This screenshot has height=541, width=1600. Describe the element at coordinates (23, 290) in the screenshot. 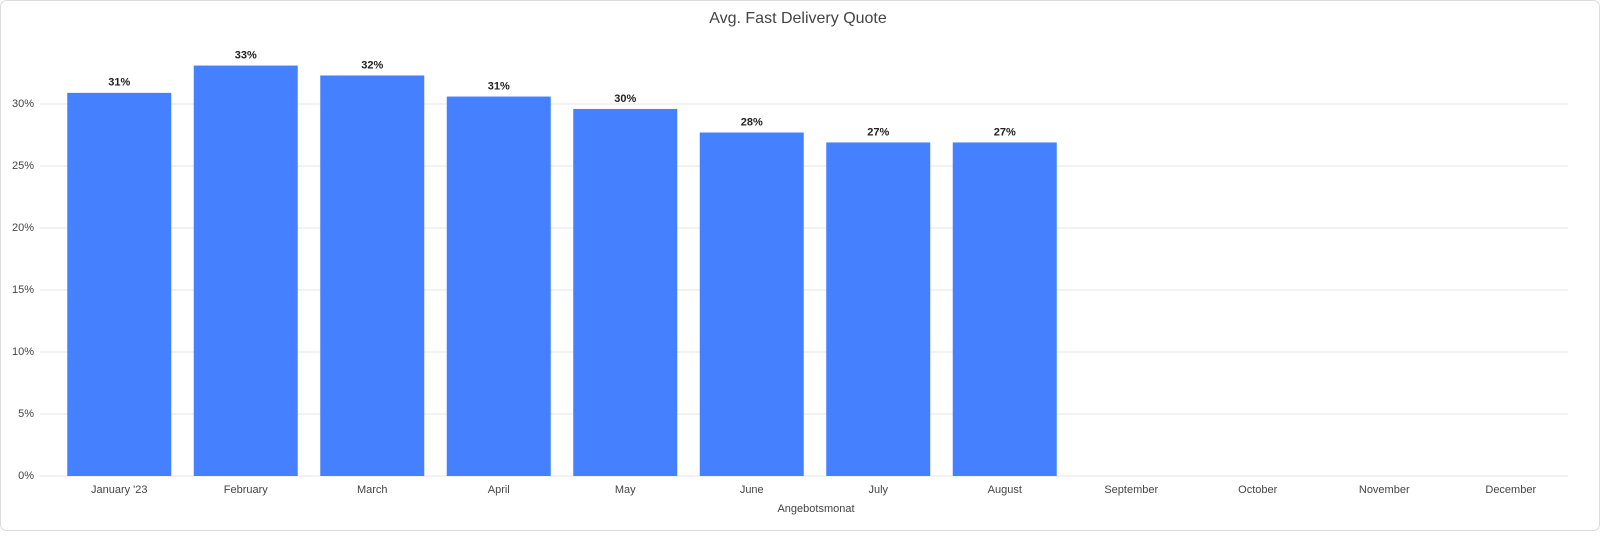

I see `y-tick-label: 15%` at that location.